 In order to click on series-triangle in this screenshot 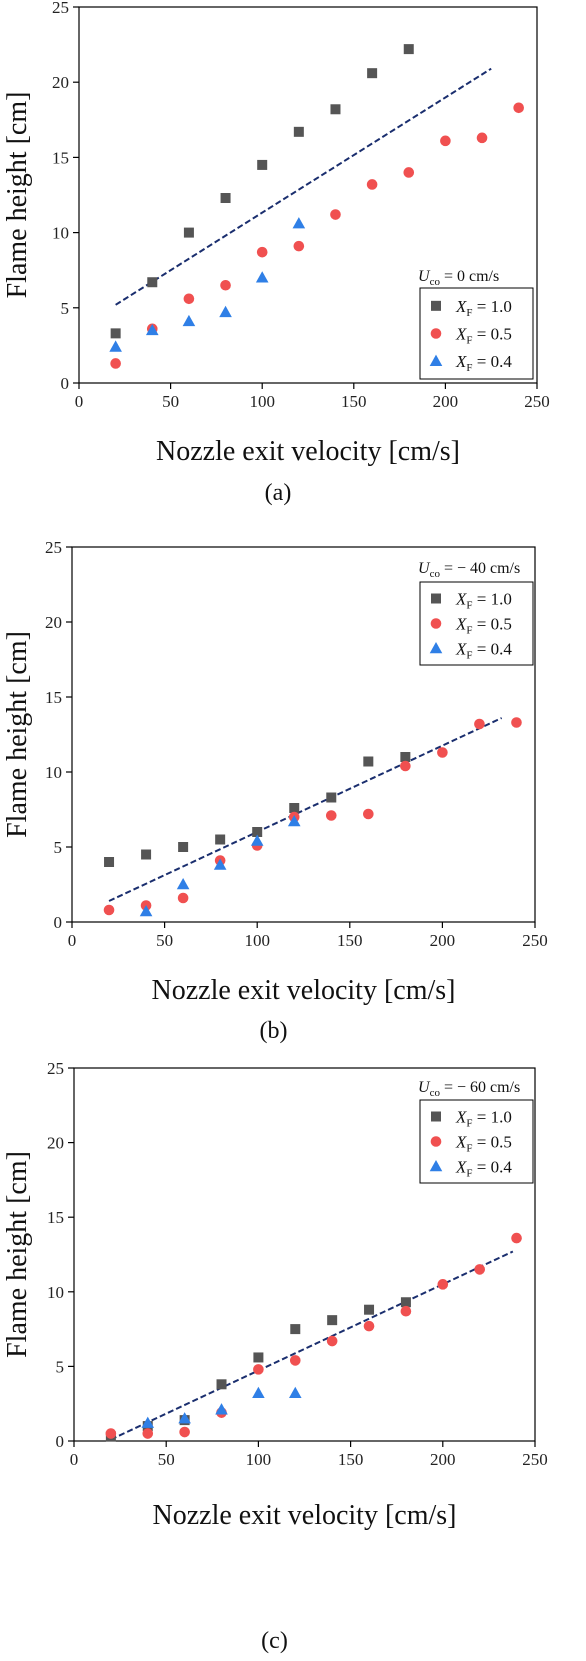, I will do `click(221, 1407)`.